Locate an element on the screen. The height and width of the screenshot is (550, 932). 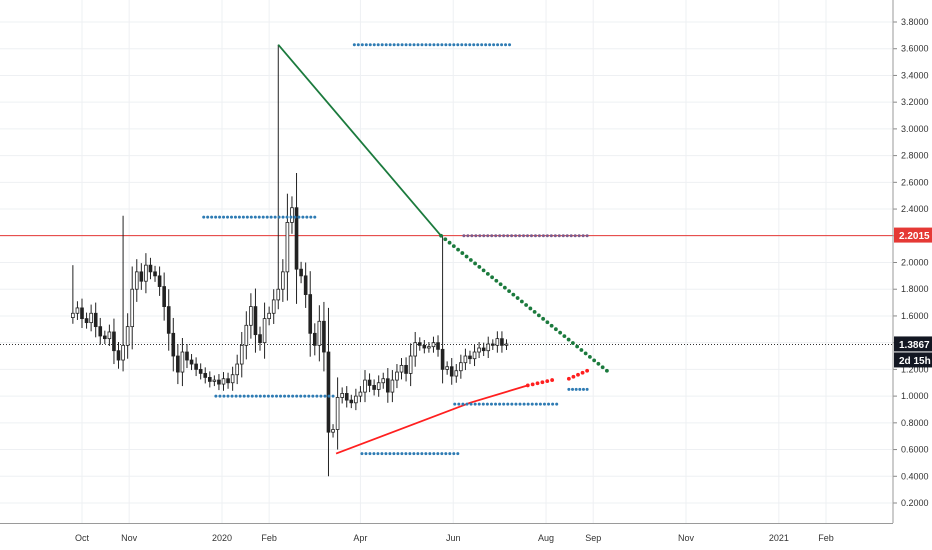
time-axis: Oct Nov 2020 Feb Apr Jun Aug Sep Nov 2021 Feb is located at coordinates (446, 533).